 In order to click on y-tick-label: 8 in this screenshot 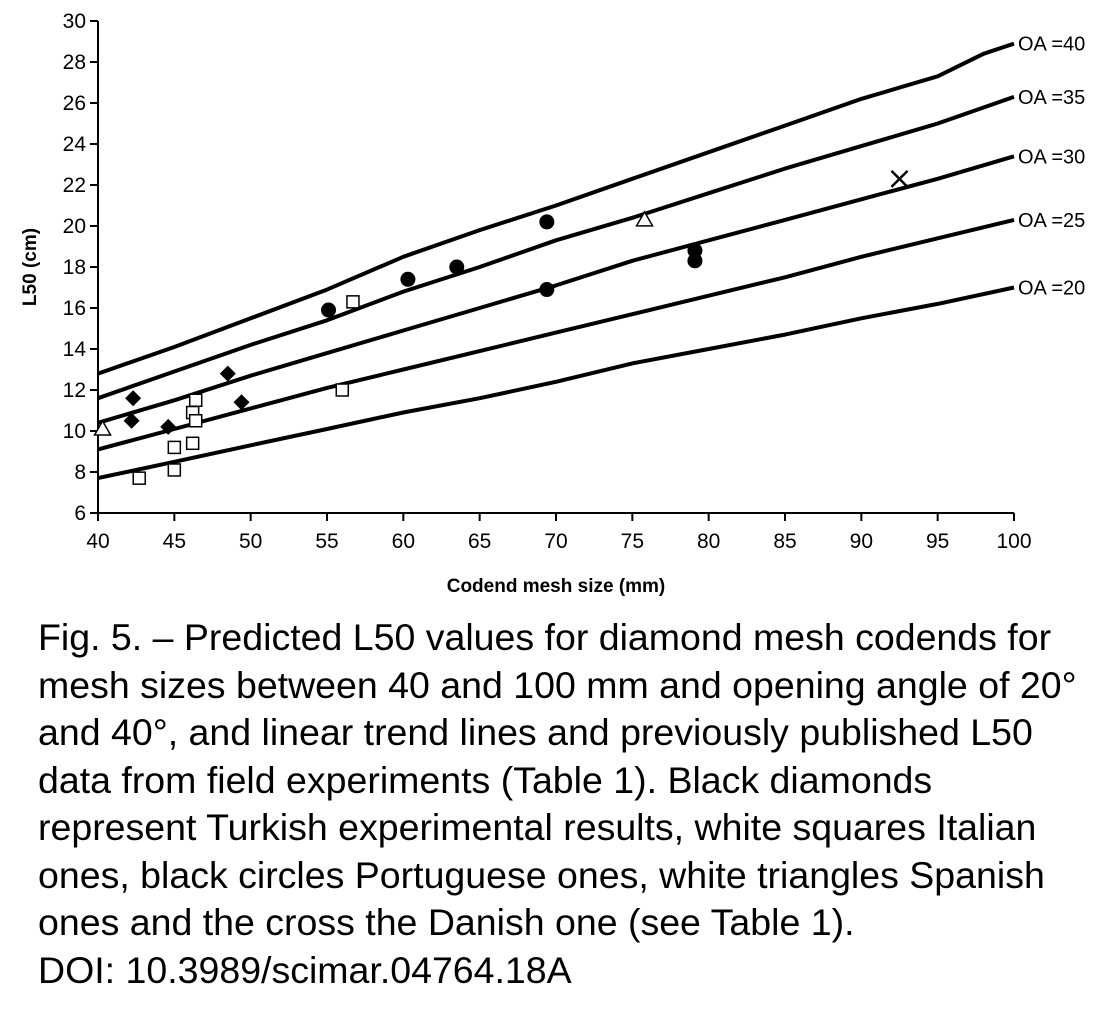, I will do `click(80, 472)`.